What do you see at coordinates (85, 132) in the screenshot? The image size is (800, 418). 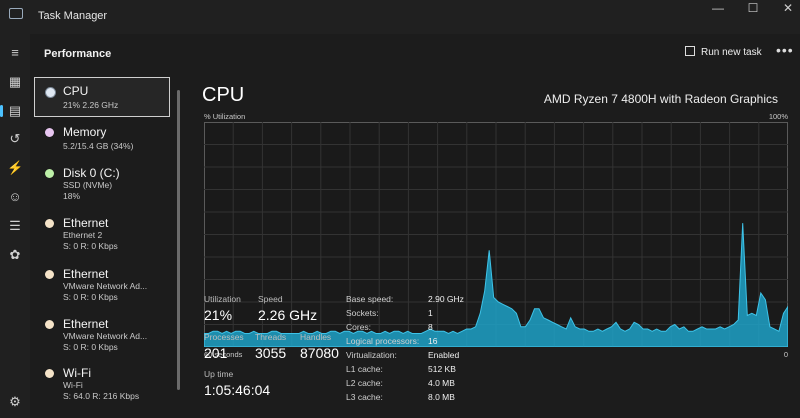 I see `device-name: Memory` at bounding box center [85, 132].